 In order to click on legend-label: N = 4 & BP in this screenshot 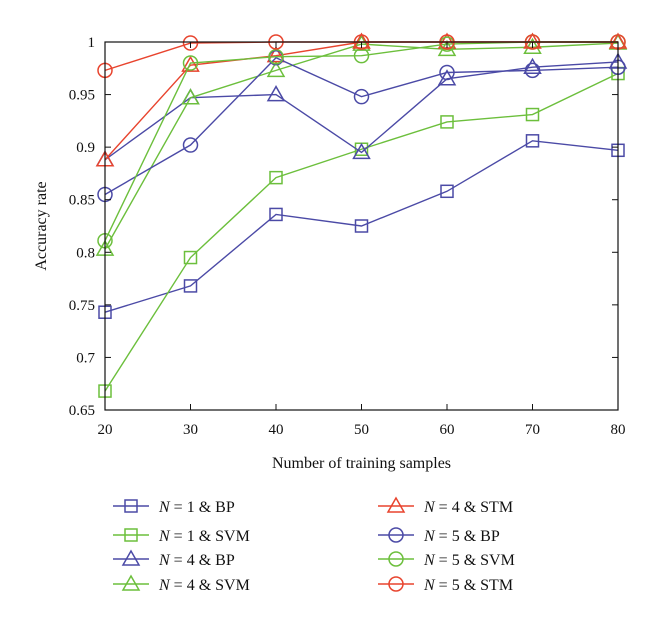, I will do `click(196, 560)`.